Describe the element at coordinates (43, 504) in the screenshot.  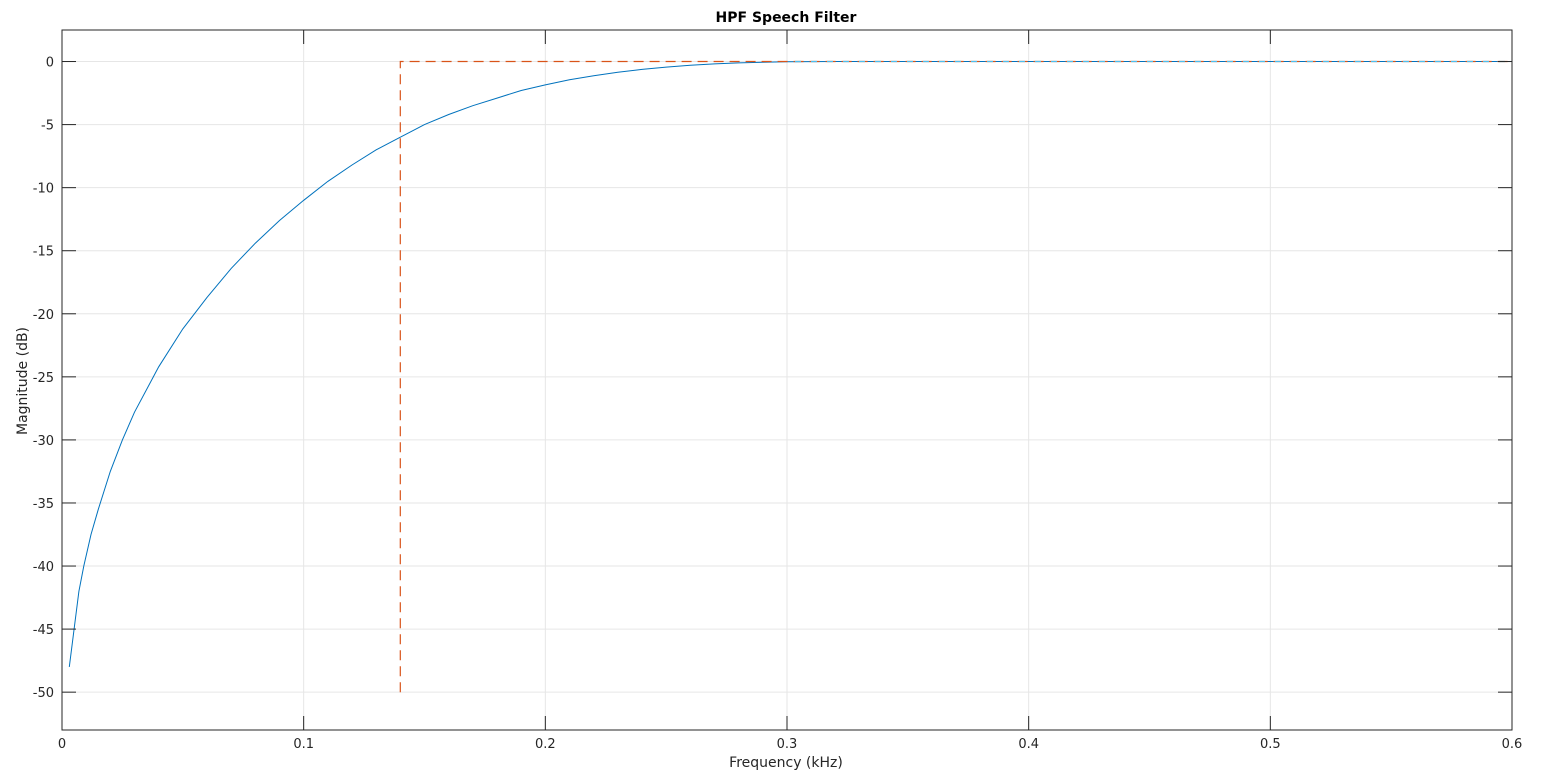
I see `y-tick-label: -35` at that location.